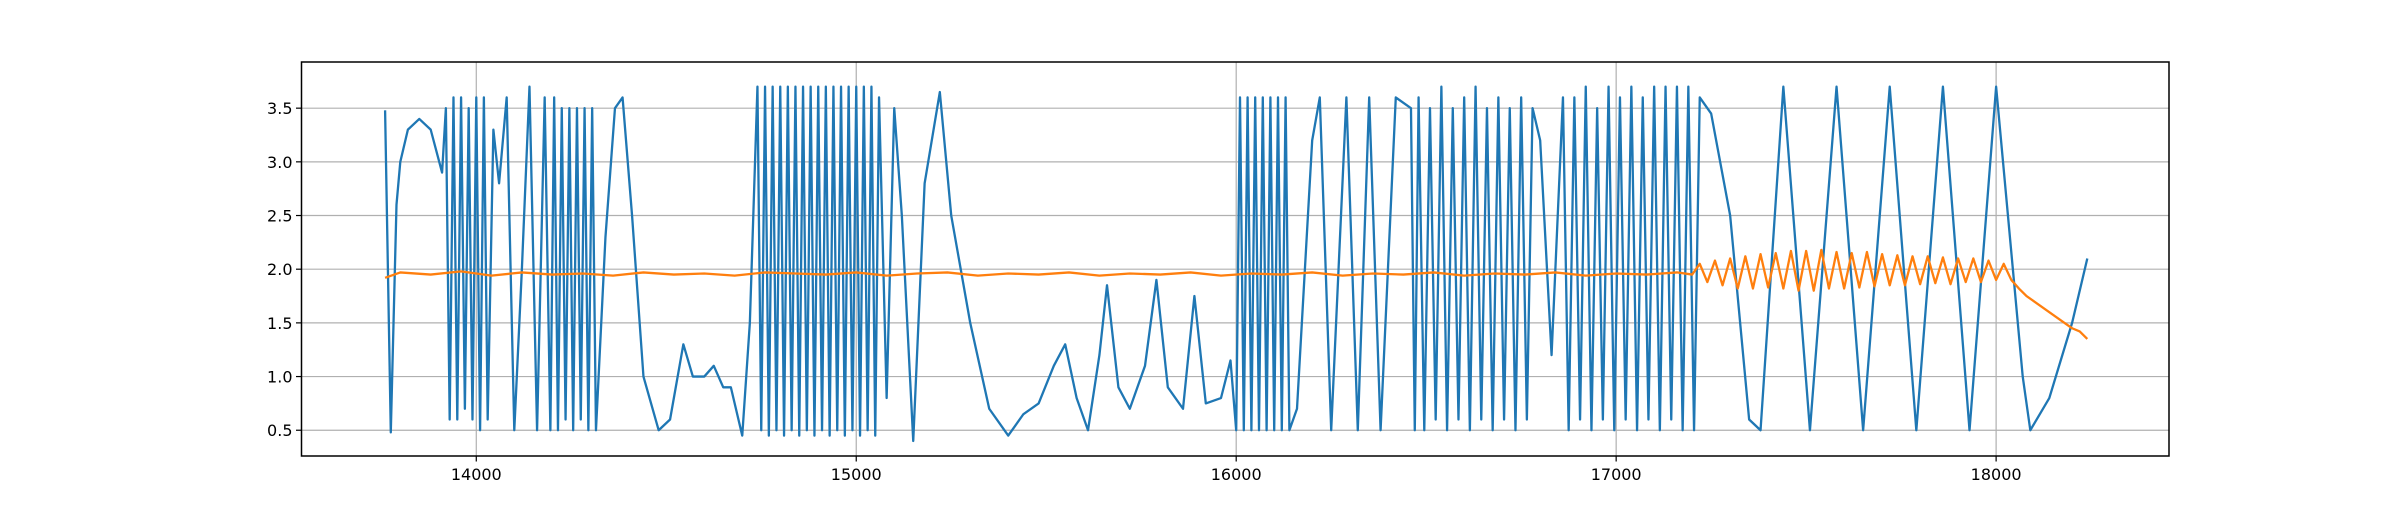  What do you see at coordinates (279, 216) in the screenshot?
I see `y-tick-label: 2.5` at bounding box center [279, 216].